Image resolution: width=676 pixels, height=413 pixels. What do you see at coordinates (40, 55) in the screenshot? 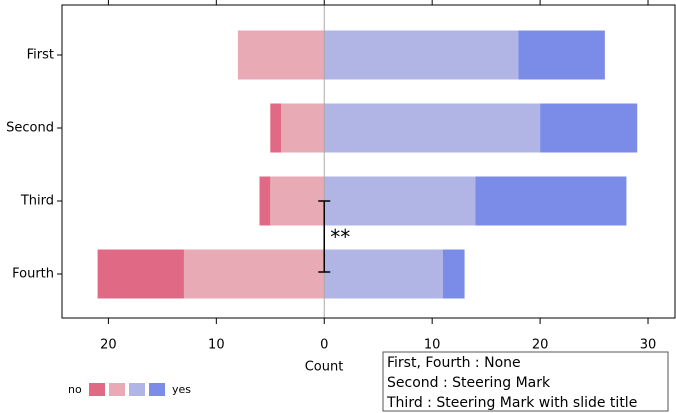
I see `y-tick-label: First` at bounding box center [40, 55].